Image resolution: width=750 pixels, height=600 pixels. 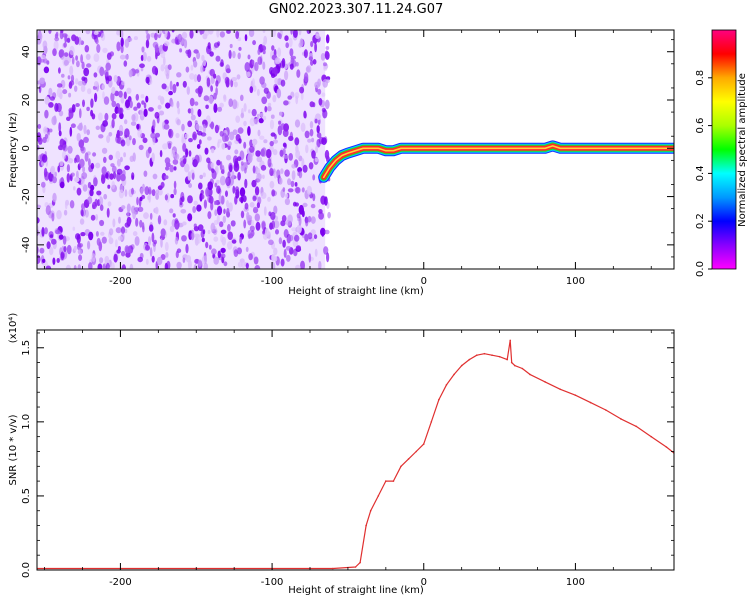 I want to click on x-tick-label: -200, so click(x=120, y=582).